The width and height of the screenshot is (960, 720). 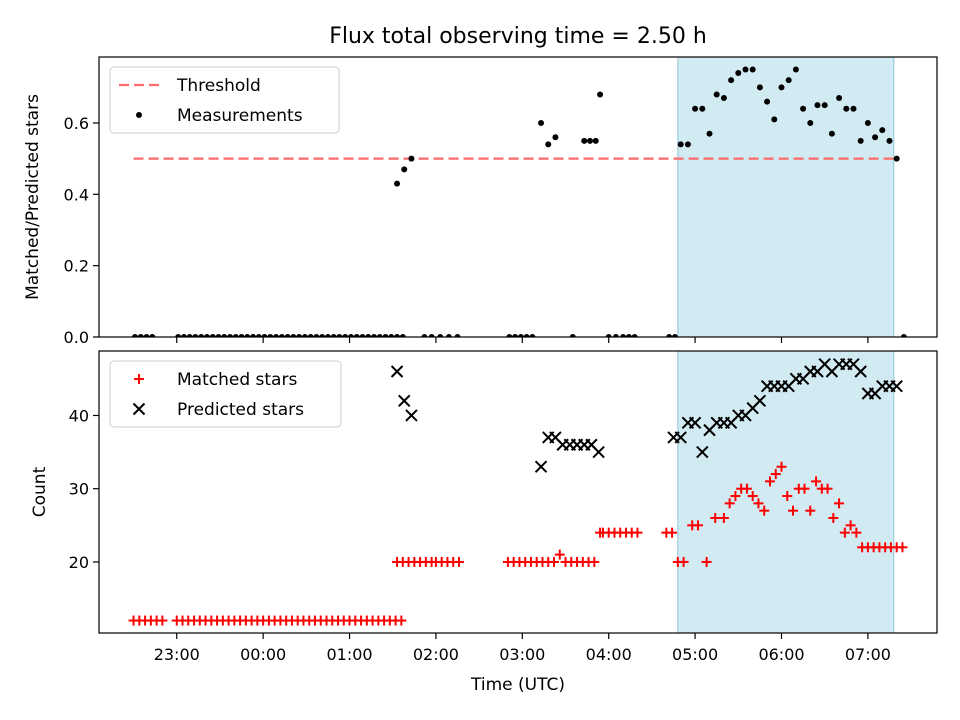 I want to click on y-tick-label: 0.4, so click(x=76, y=194).